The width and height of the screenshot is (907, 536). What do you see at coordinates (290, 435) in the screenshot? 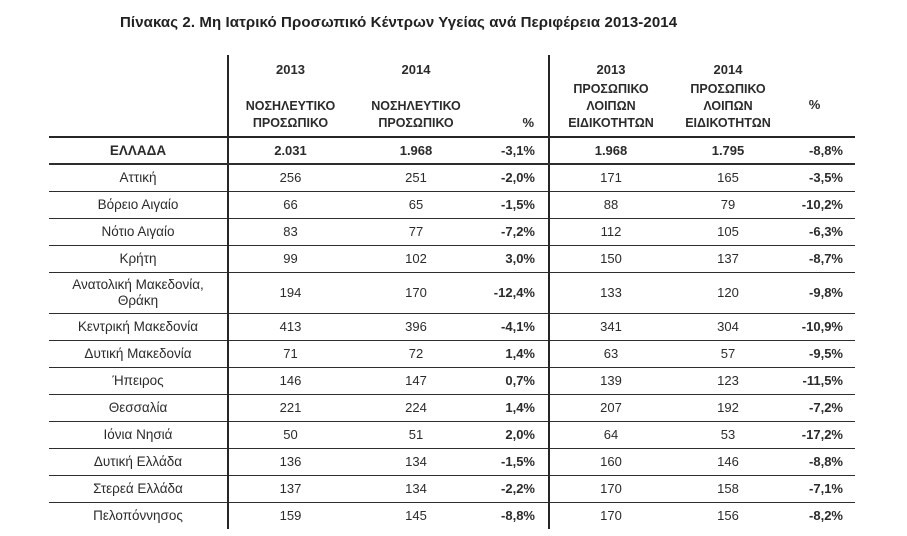
I see `nursing-2013-cell: 50` at bounding box center [290, 435].